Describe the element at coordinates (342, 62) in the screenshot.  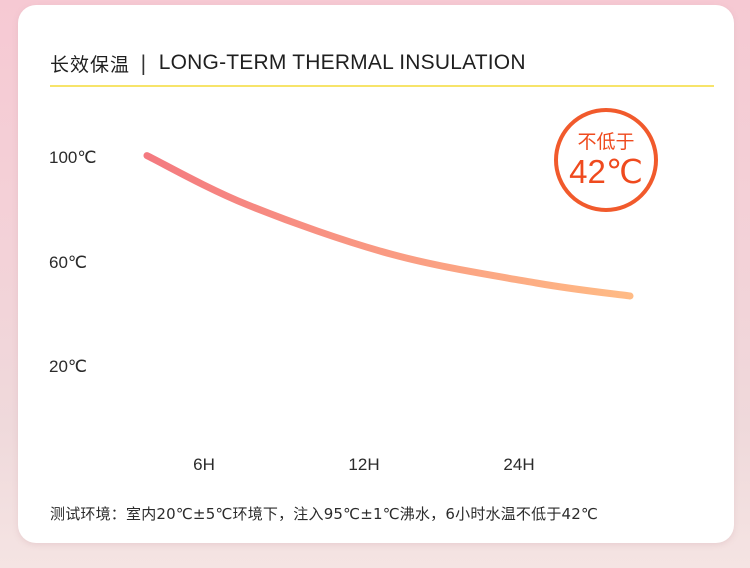
I see `title-english: LONG-TERM THERMAL INSULATION` at that location.